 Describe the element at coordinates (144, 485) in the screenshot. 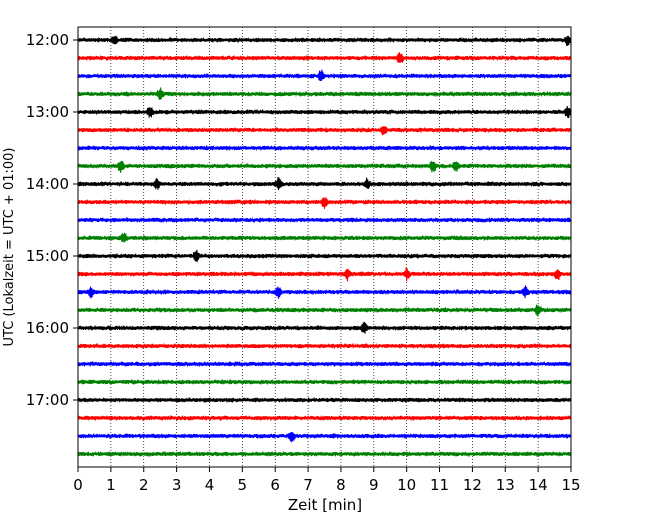

I see `x-tick-label: 2` at that location.